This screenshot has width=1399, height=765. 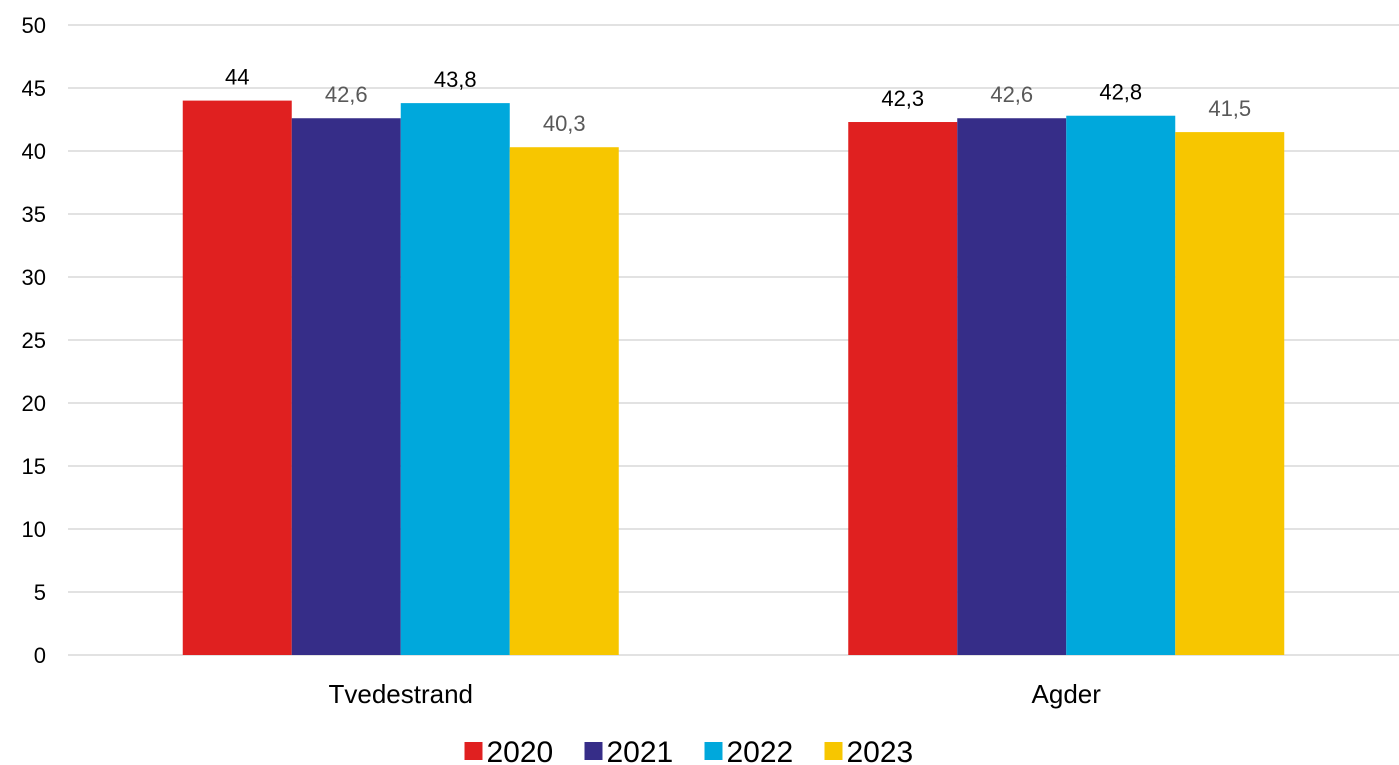 I want to click on legend-label-2020: 2020, so click(x=520, y=750).